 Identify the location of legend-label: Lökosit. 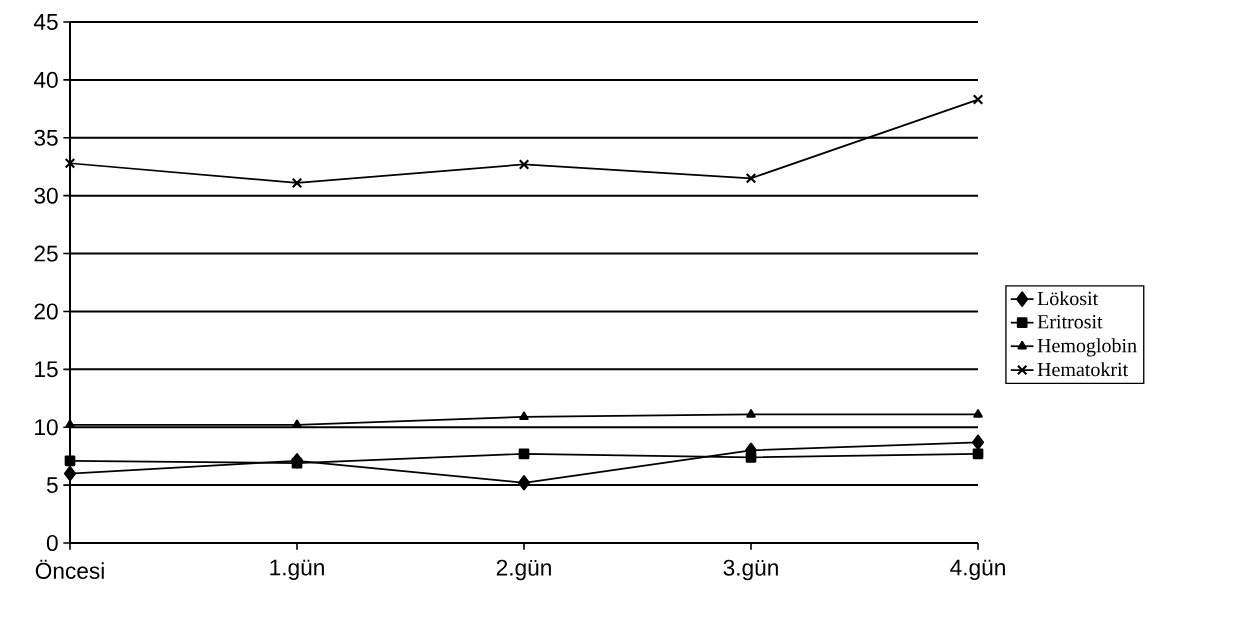
(1068, 298).